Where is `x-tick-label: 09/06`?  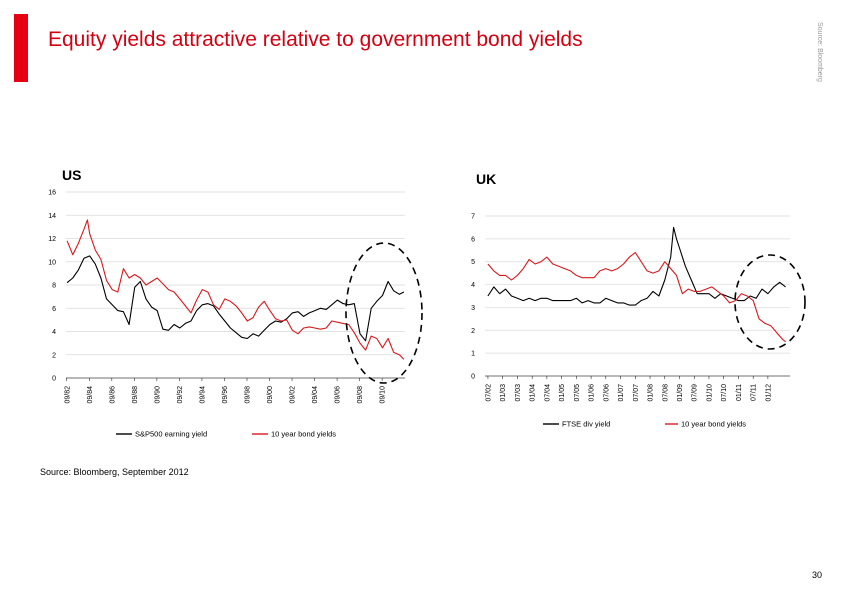 x-tick-label: 09/06 is located at coordinates (338, 395).